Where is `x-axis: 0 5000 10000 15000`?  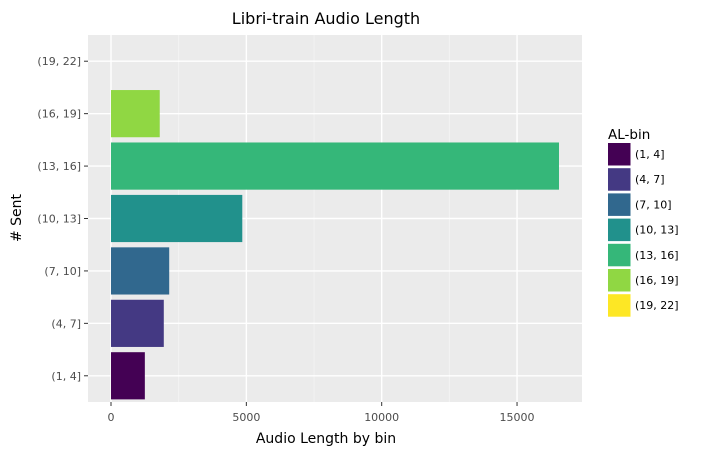 x-axis: 0 5000 10000 15000 is located at coordinates (321, 413).